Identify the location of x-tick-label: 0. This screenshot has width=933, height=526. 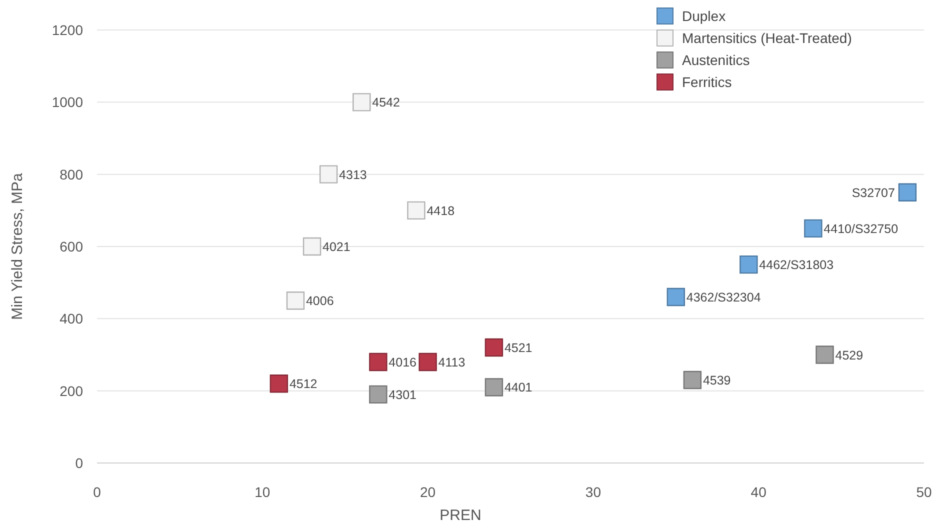
(97, 492).